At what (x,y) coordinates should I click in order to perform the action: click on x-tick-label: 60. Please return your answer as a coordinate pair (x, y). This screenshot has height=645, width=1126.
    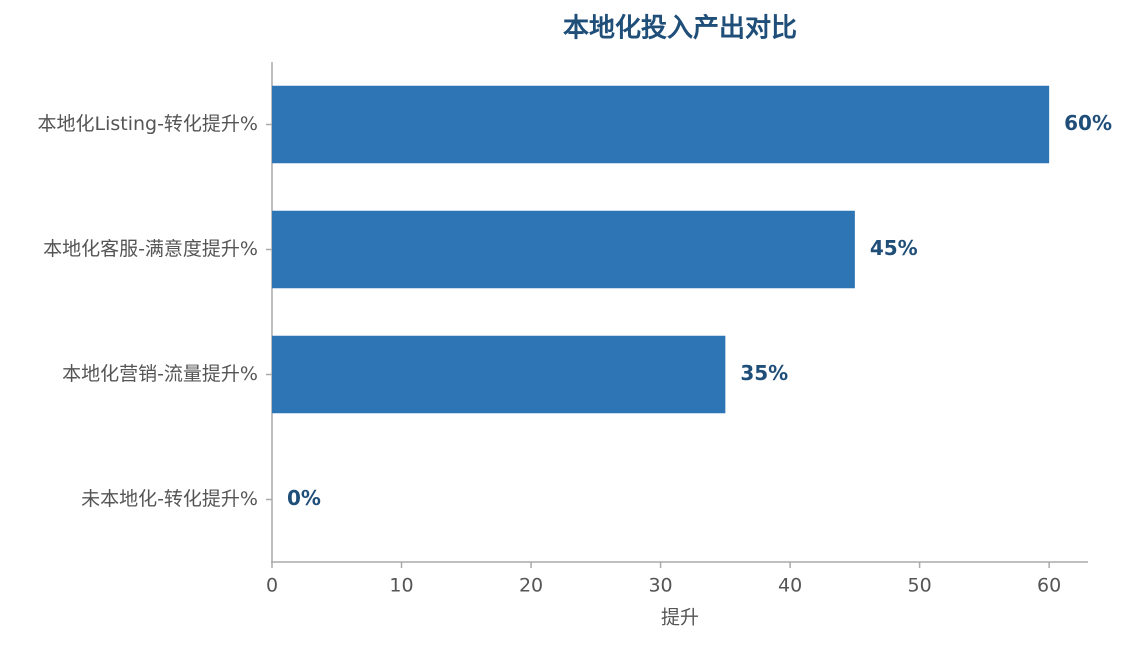
    Looking at the image, I should click on (1049, 586).